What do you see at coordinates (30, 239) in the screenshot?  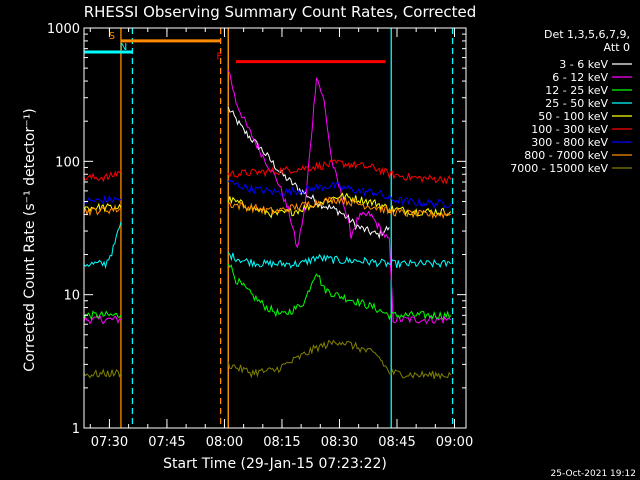 I see `y-axis-label: Corrected Count Rate (s⁻¹ detector⁻¹)` at bounding box center [30, 239].